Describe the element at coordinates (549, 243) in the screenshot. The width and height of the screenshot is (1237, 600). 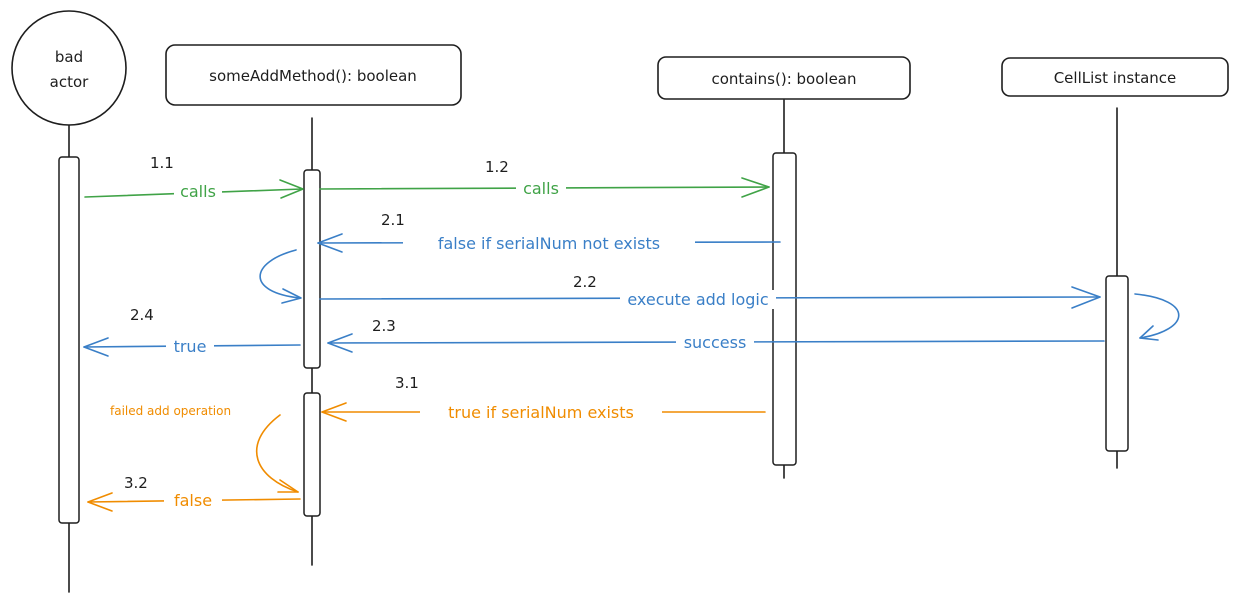
I see `message-2-1-label: false if serialNum not exists` at that location.